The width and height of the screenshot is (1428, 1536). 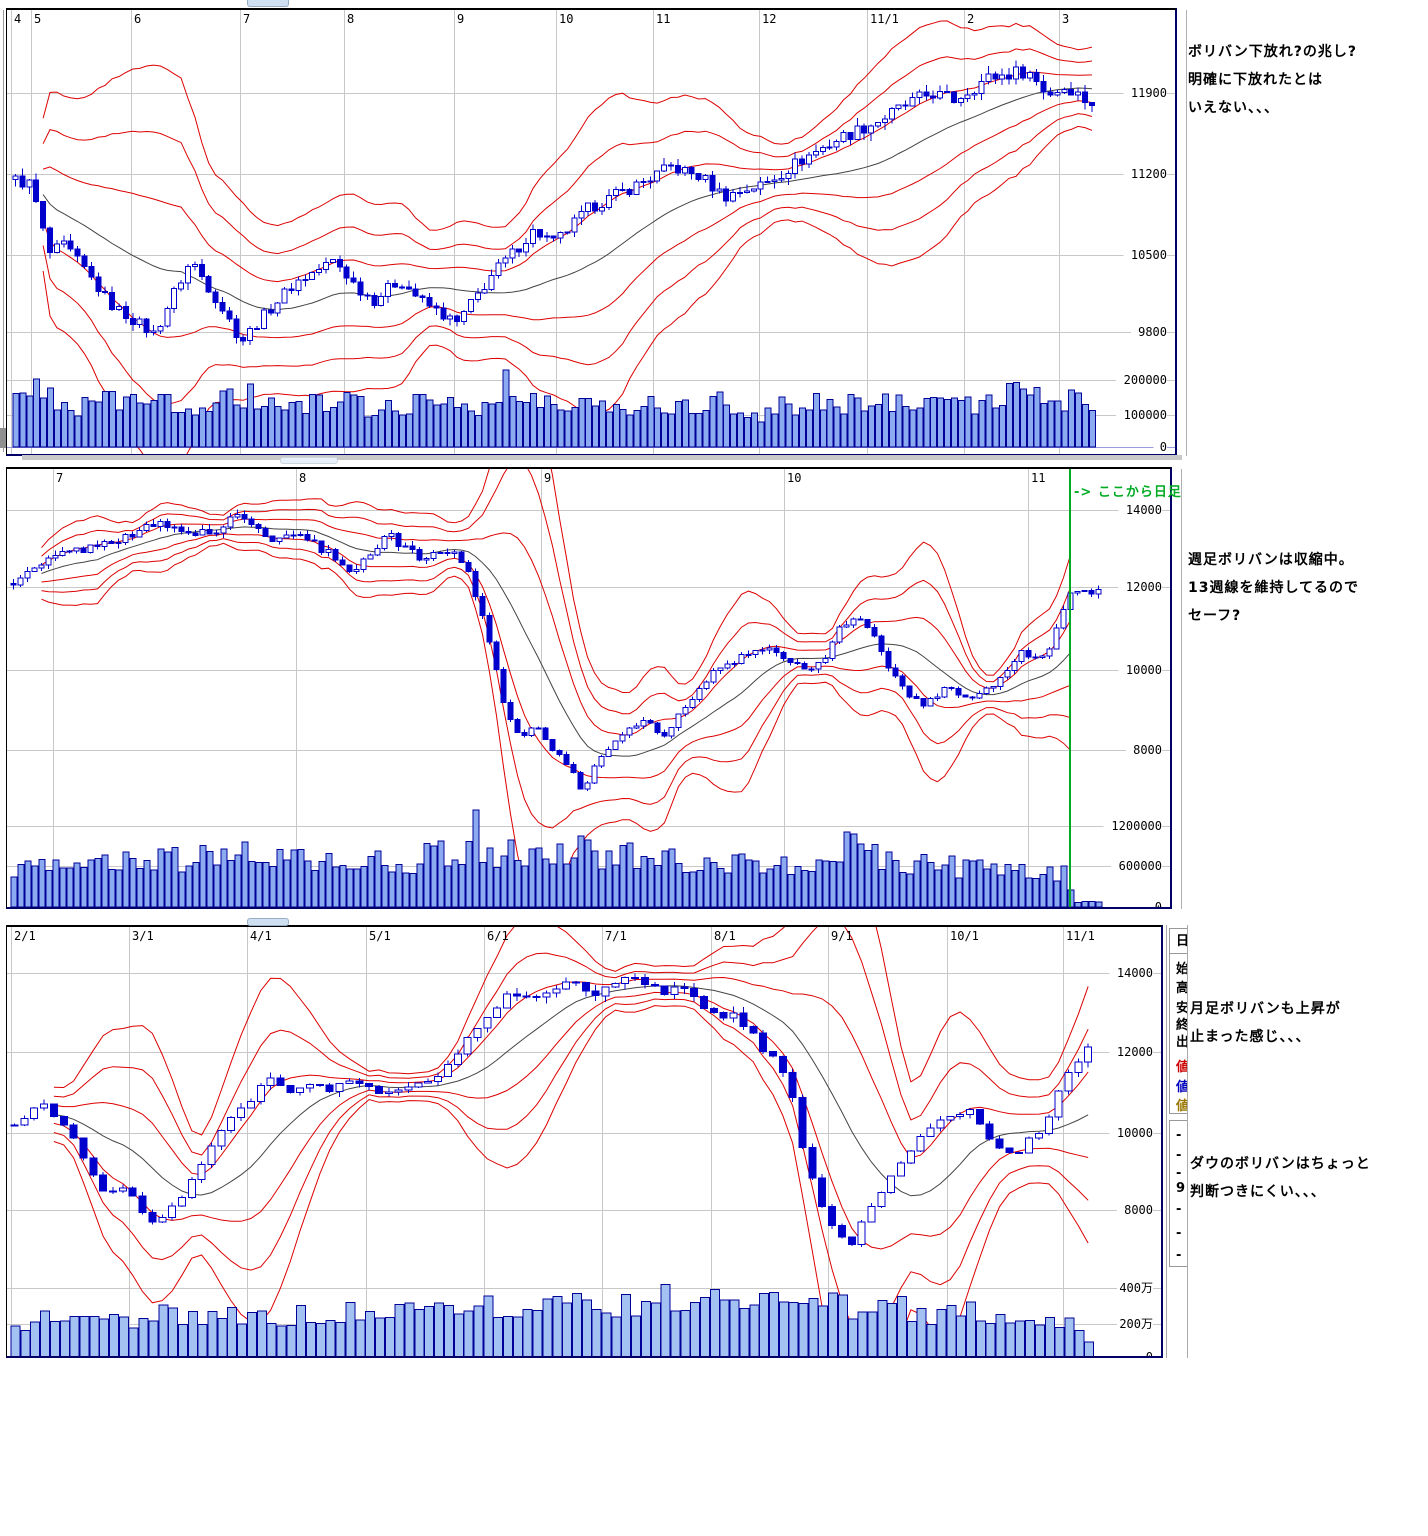 I want to click on quote-row: 値, so click(x=1182, y=1106).